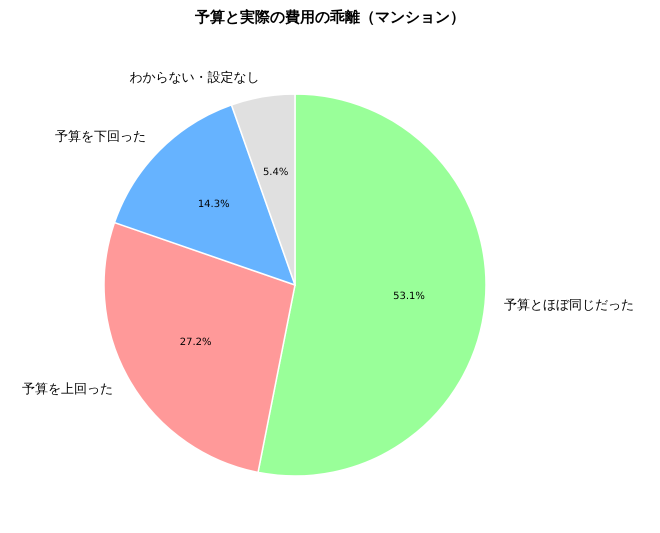 Image resolution: width=660 pixels, height=533 pixels. Describe the element at coordinates (214, 204) in the screenshot. I see `data-label: 14.3%` at that location.